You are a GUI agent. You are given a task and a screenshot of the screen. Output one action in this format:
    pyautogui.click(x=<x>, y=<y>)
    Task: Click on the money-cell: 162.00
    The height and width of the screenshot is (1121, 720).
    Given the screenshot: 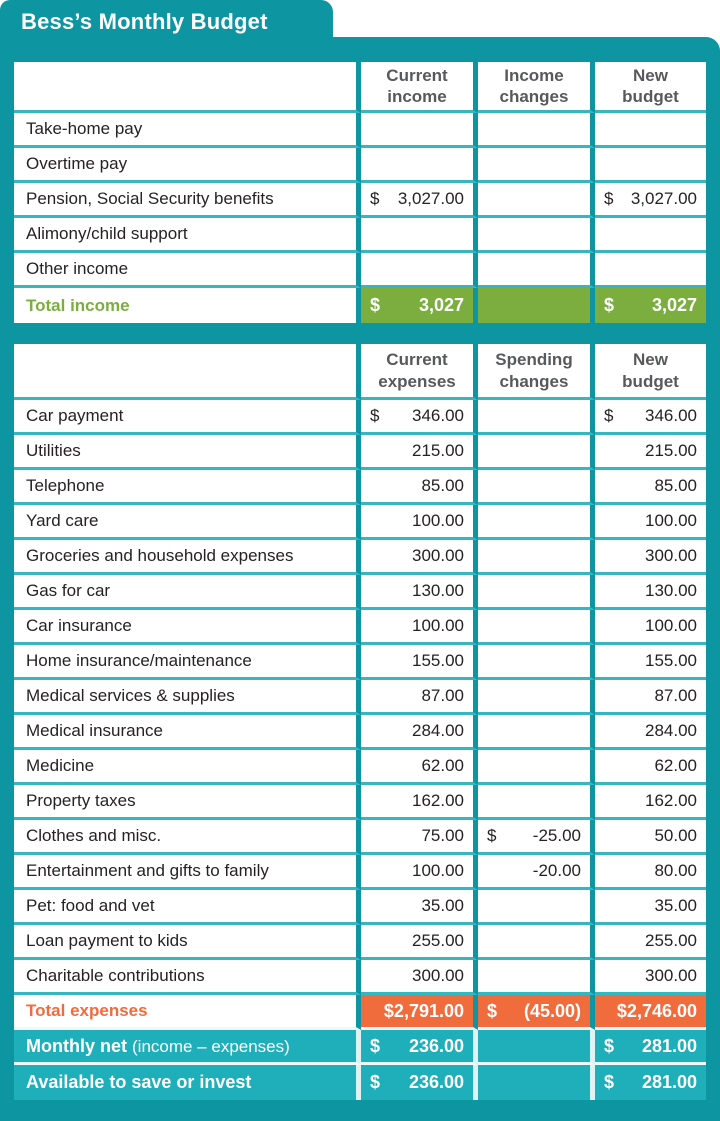 What is the action you would take?
    pyautogui.click(x=419, y=802)
    